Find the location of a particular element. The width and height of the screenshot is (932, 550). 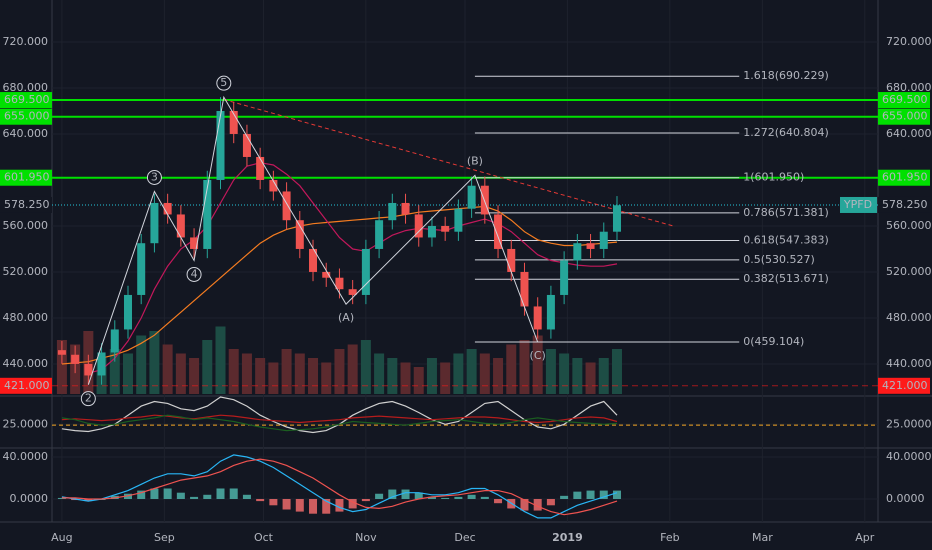

y-tick-label: 520.000 is located at coordinates (909, 271).